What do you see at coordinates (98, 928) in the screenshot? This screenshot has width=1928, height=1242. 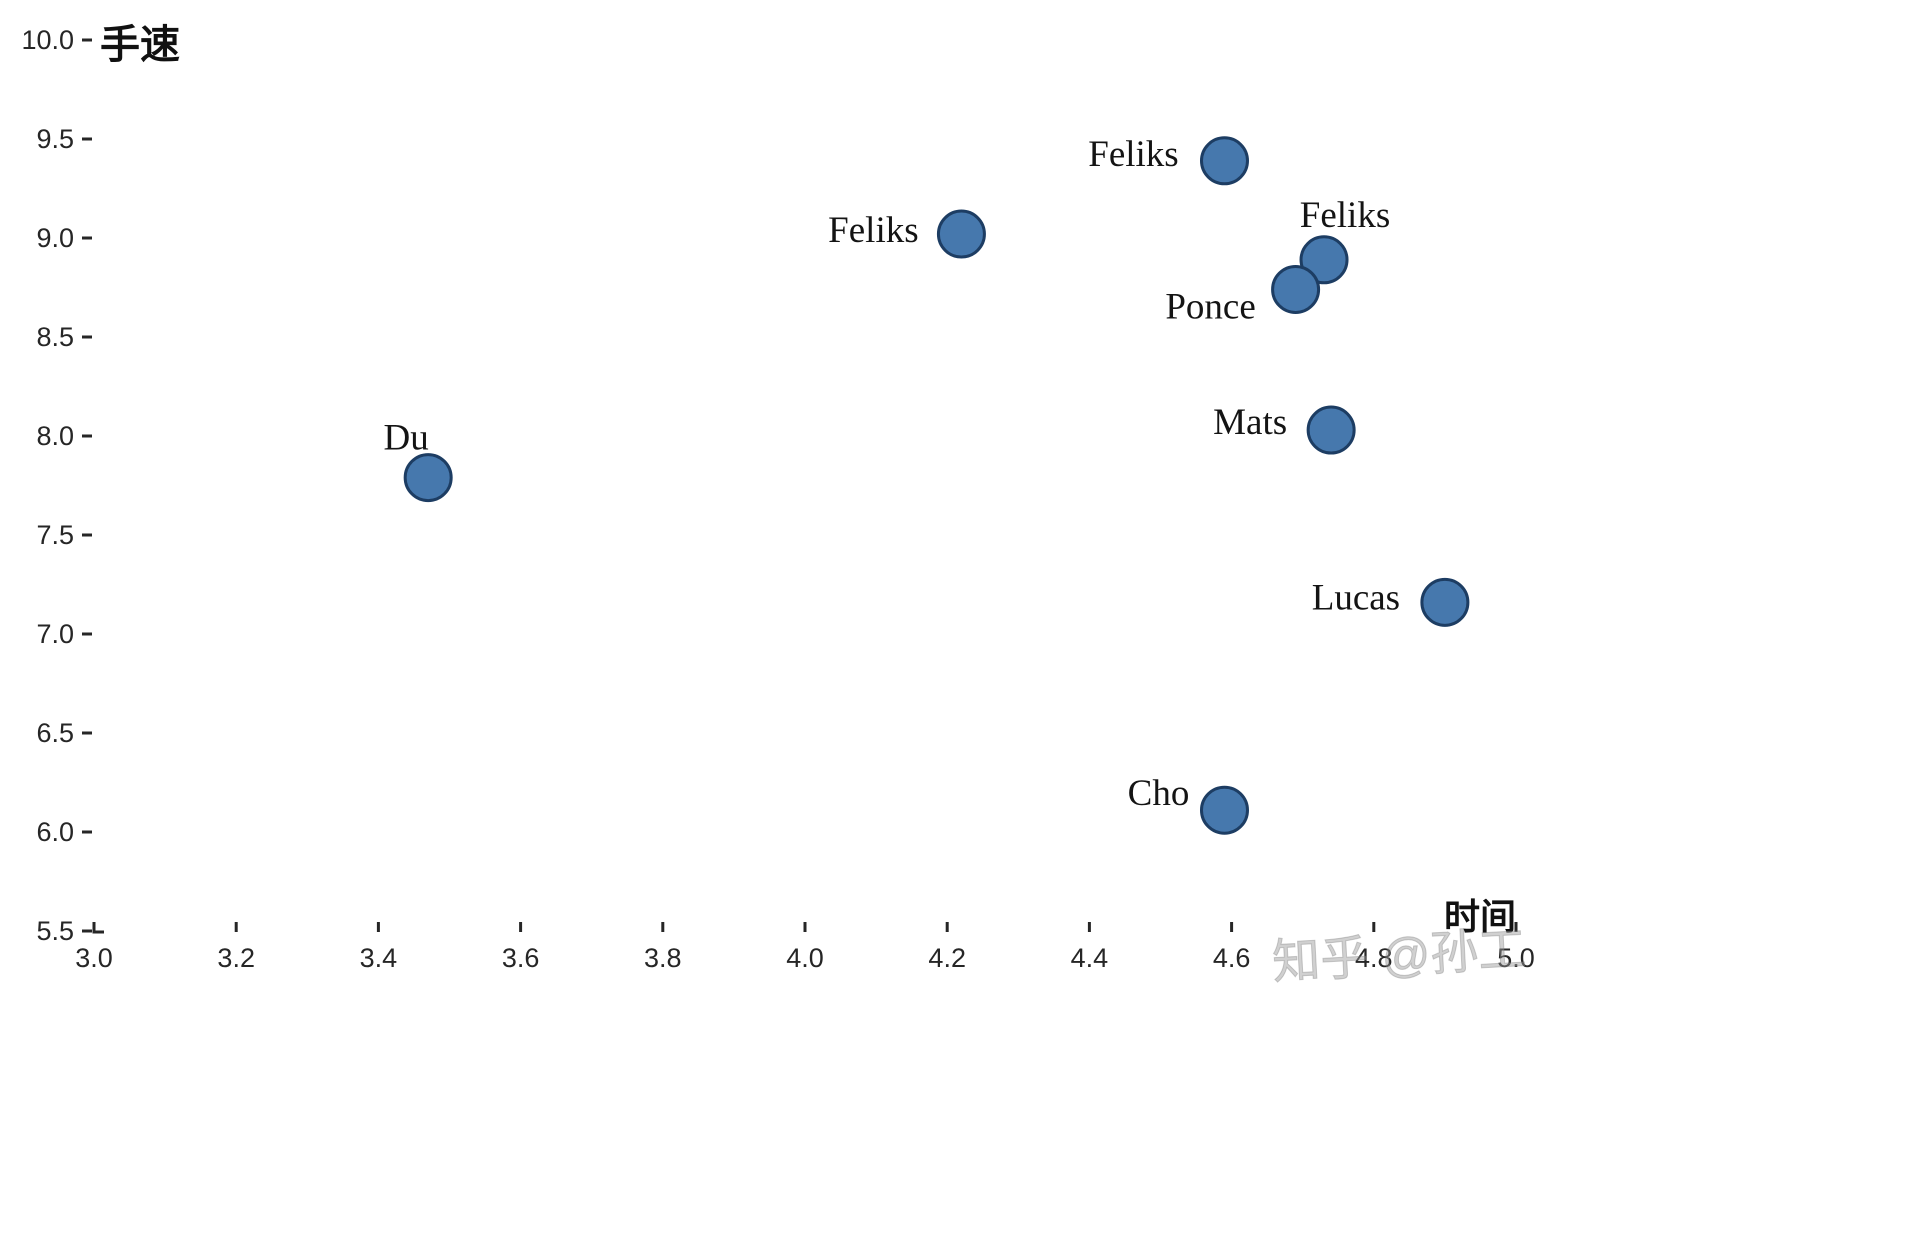 I see `axis-corner` at bounding box center [98, 928].